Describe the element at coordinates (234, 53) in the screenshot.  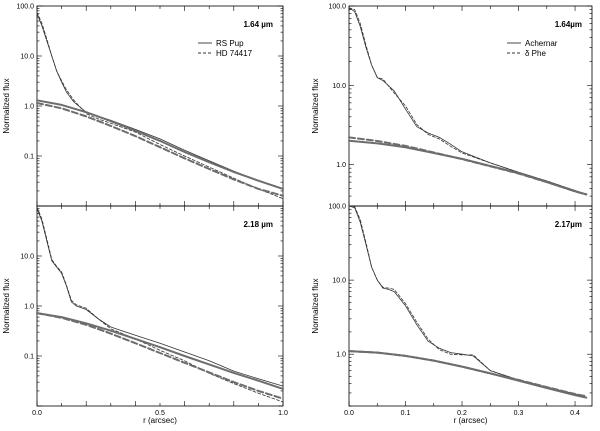
I see `legend-label: HD 74417` at that location.